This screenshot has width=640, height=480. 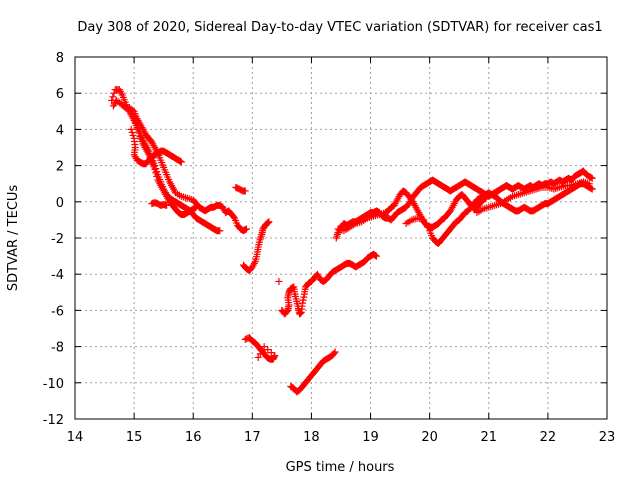 I want to click on y-tick-label: 6, so click(x=60, y=94).